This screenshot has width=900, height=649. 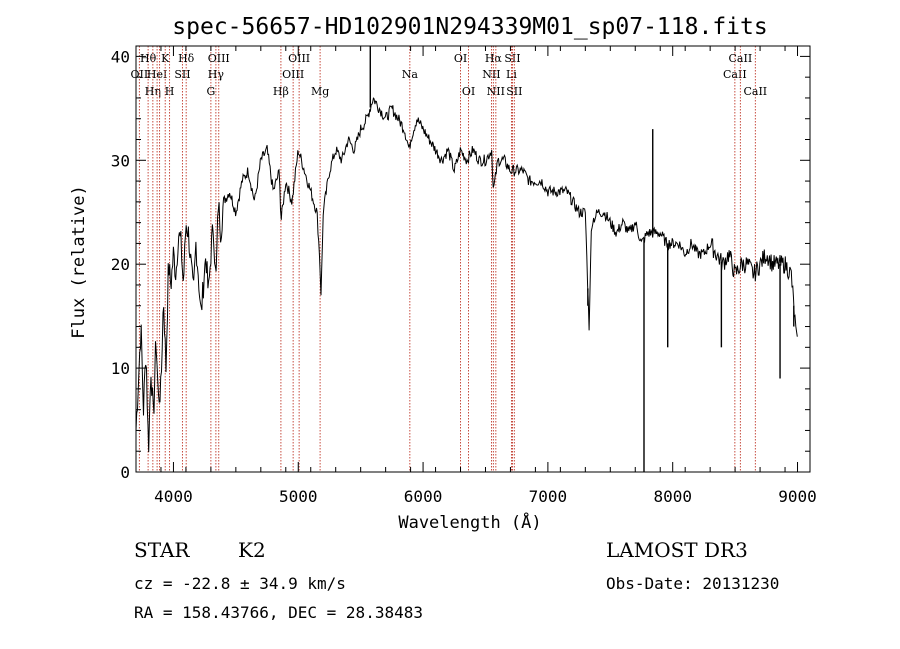 I want to click on coordinates: RA = 158.43766, DEC = 28.38483, so click(x=278, y=612).